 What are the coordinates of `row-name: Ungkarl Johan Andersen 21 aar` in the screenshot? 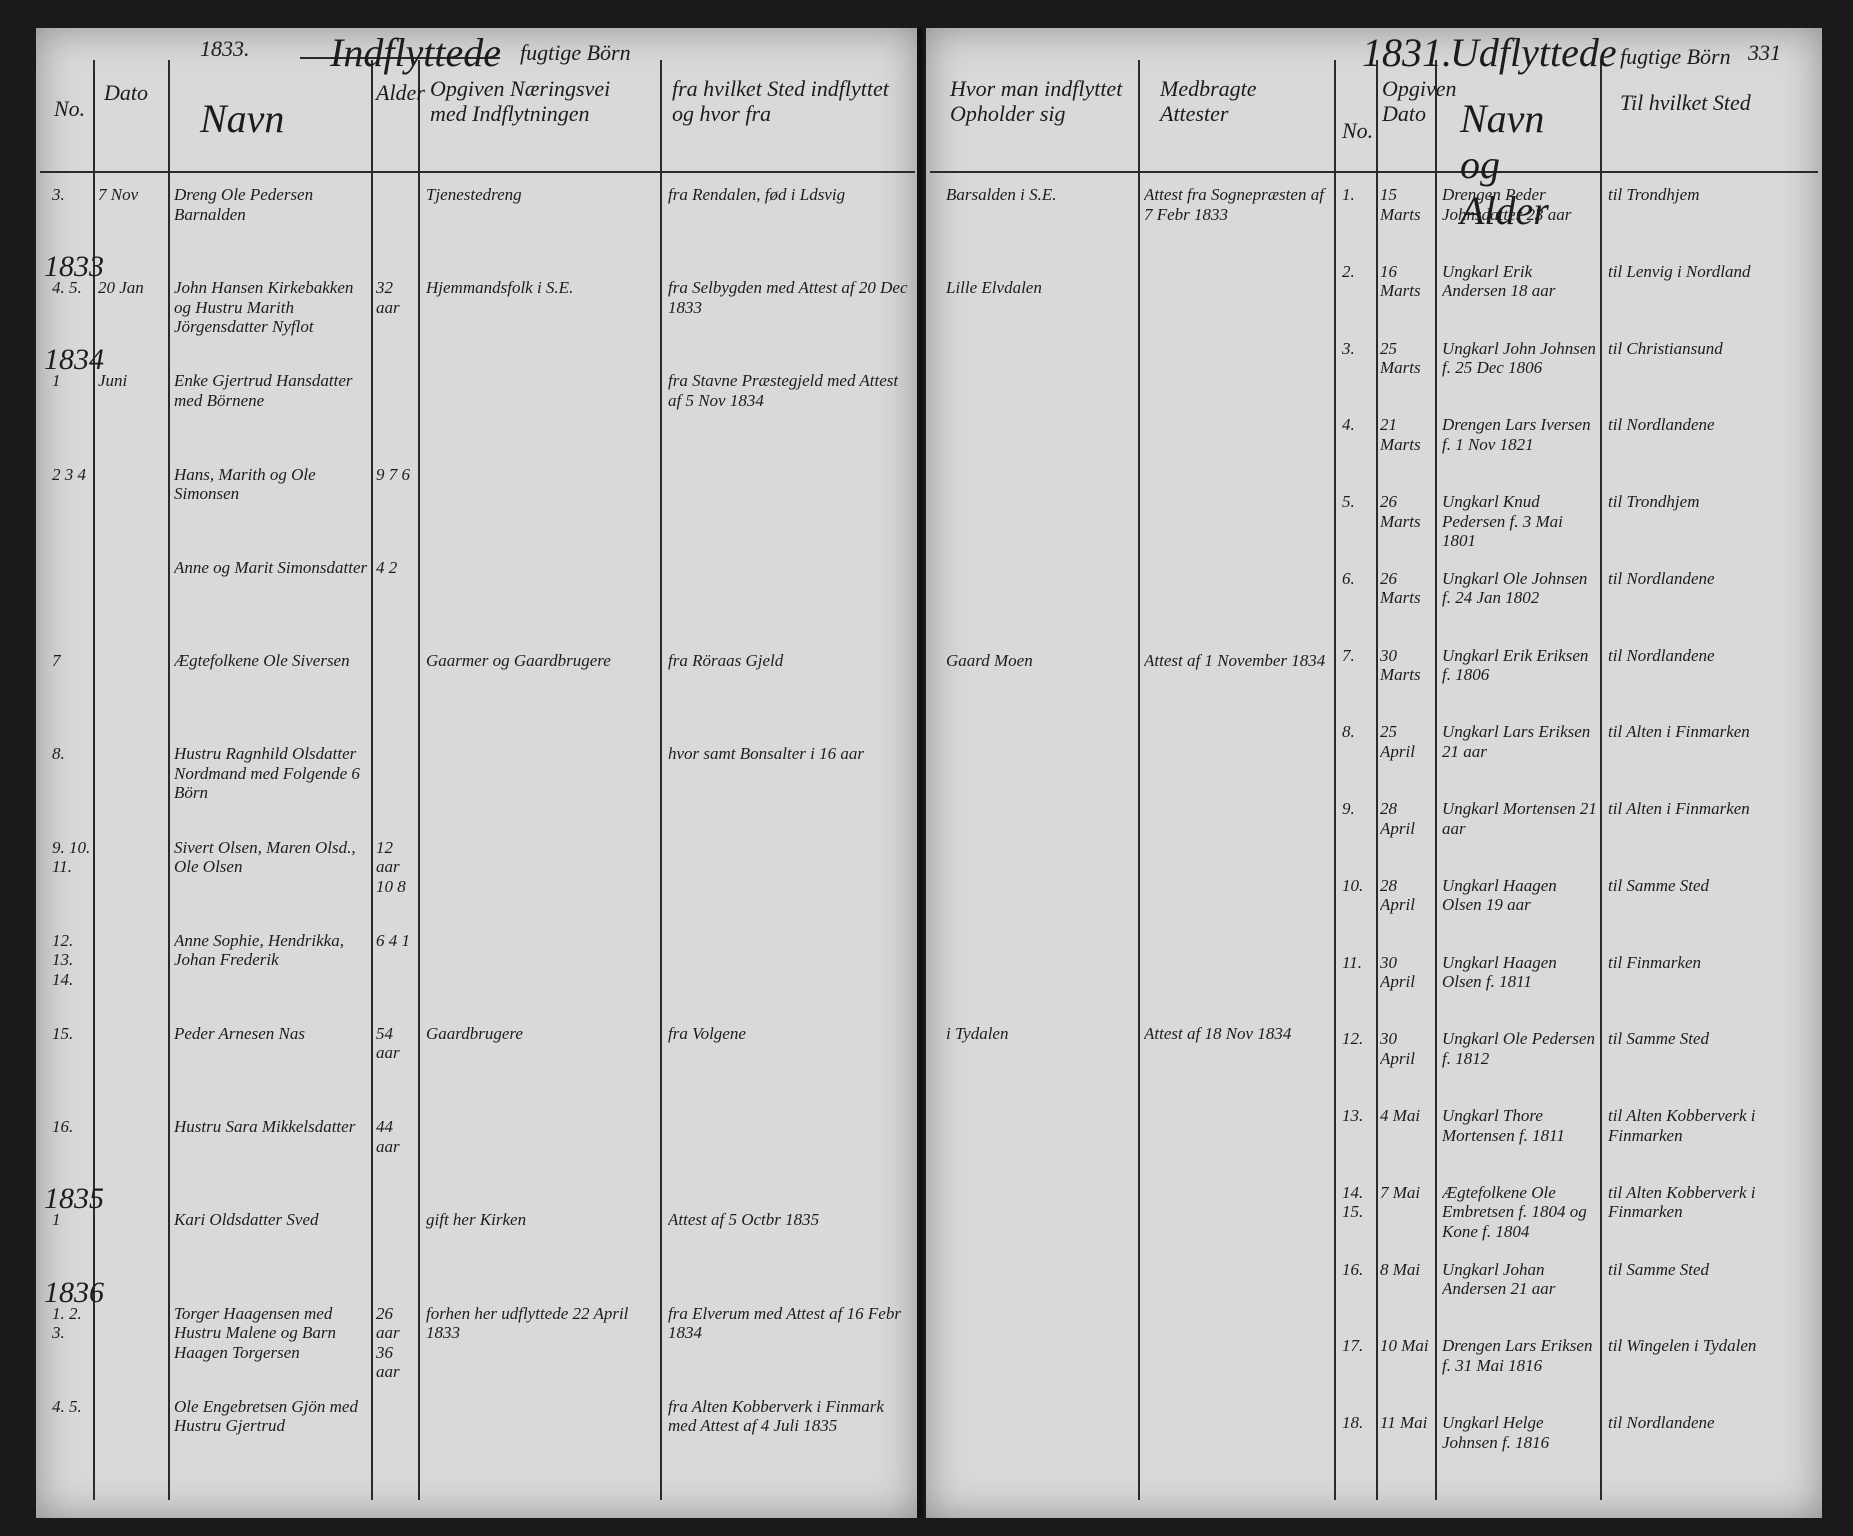 It's located at (1499, 1279).